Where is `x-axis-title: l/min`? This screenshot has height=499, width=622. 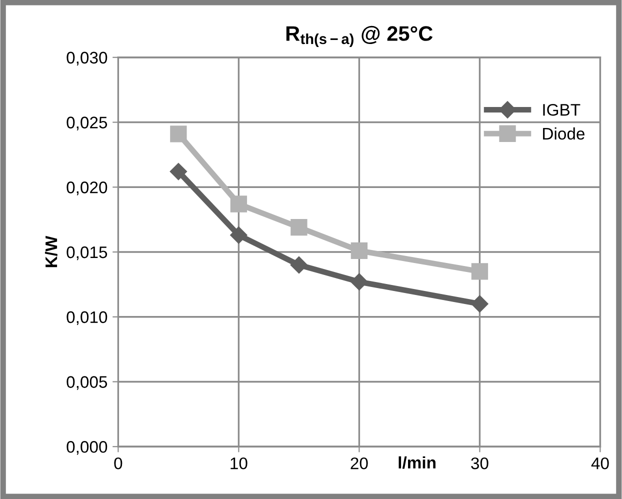 x-axis-title: l/min is located at coordinates (417, 462).